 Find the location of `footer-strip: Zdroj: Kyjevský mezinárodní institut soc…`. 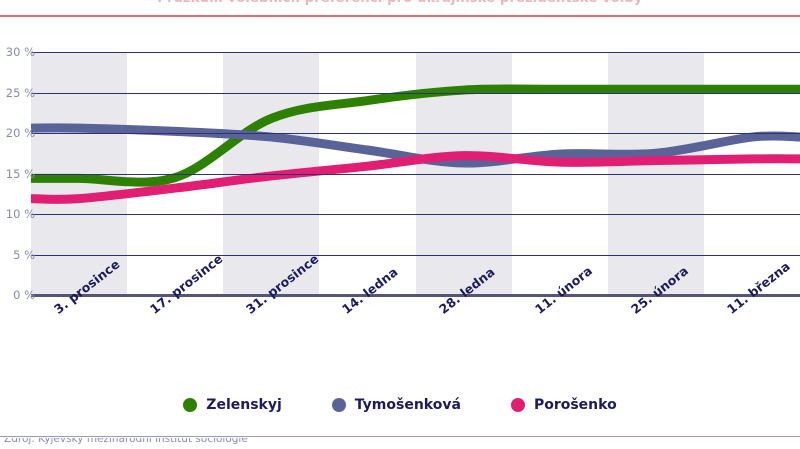

footer-strip: Zdroj: Kyjevský mezinárodní institut soc… is located at coordinates (400, 443).